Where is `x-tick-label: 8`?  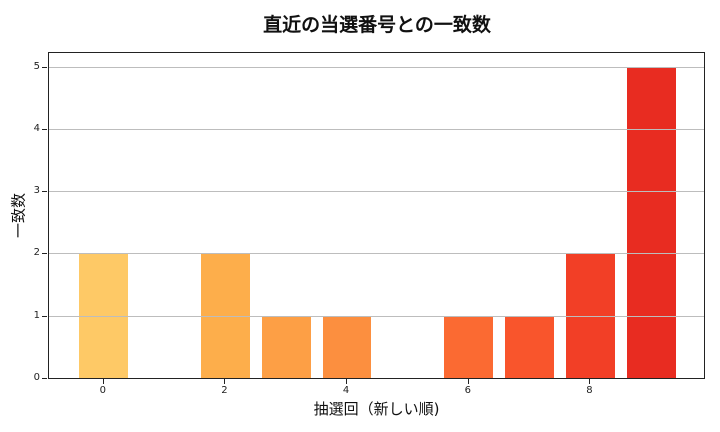
x-tick-label: 8 is located at coordinates (589, 390).